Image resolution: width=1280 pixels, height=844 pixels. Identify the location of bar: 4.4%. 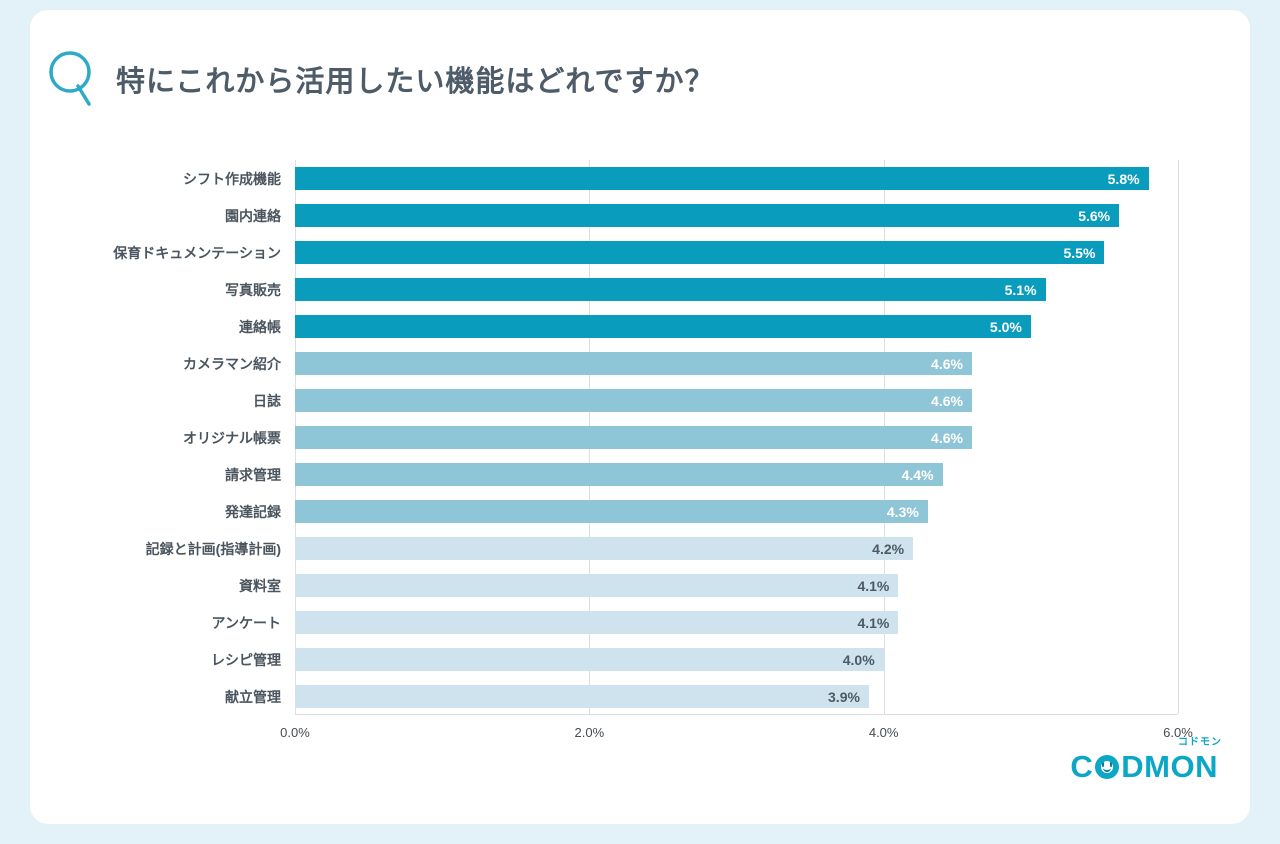
(619, 474).